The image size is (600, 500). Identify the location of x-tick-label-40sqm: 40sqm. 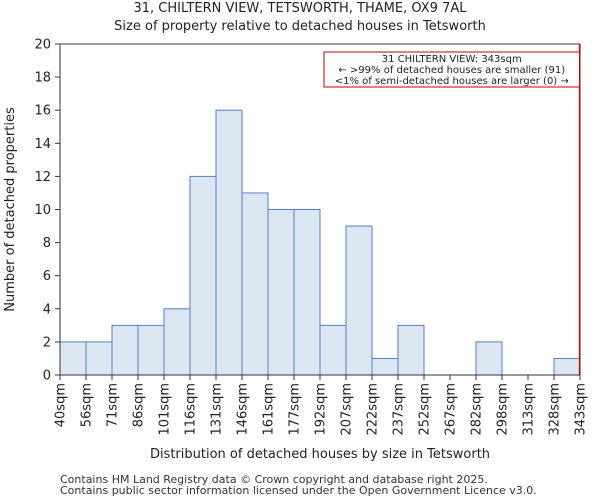
(61, 405).